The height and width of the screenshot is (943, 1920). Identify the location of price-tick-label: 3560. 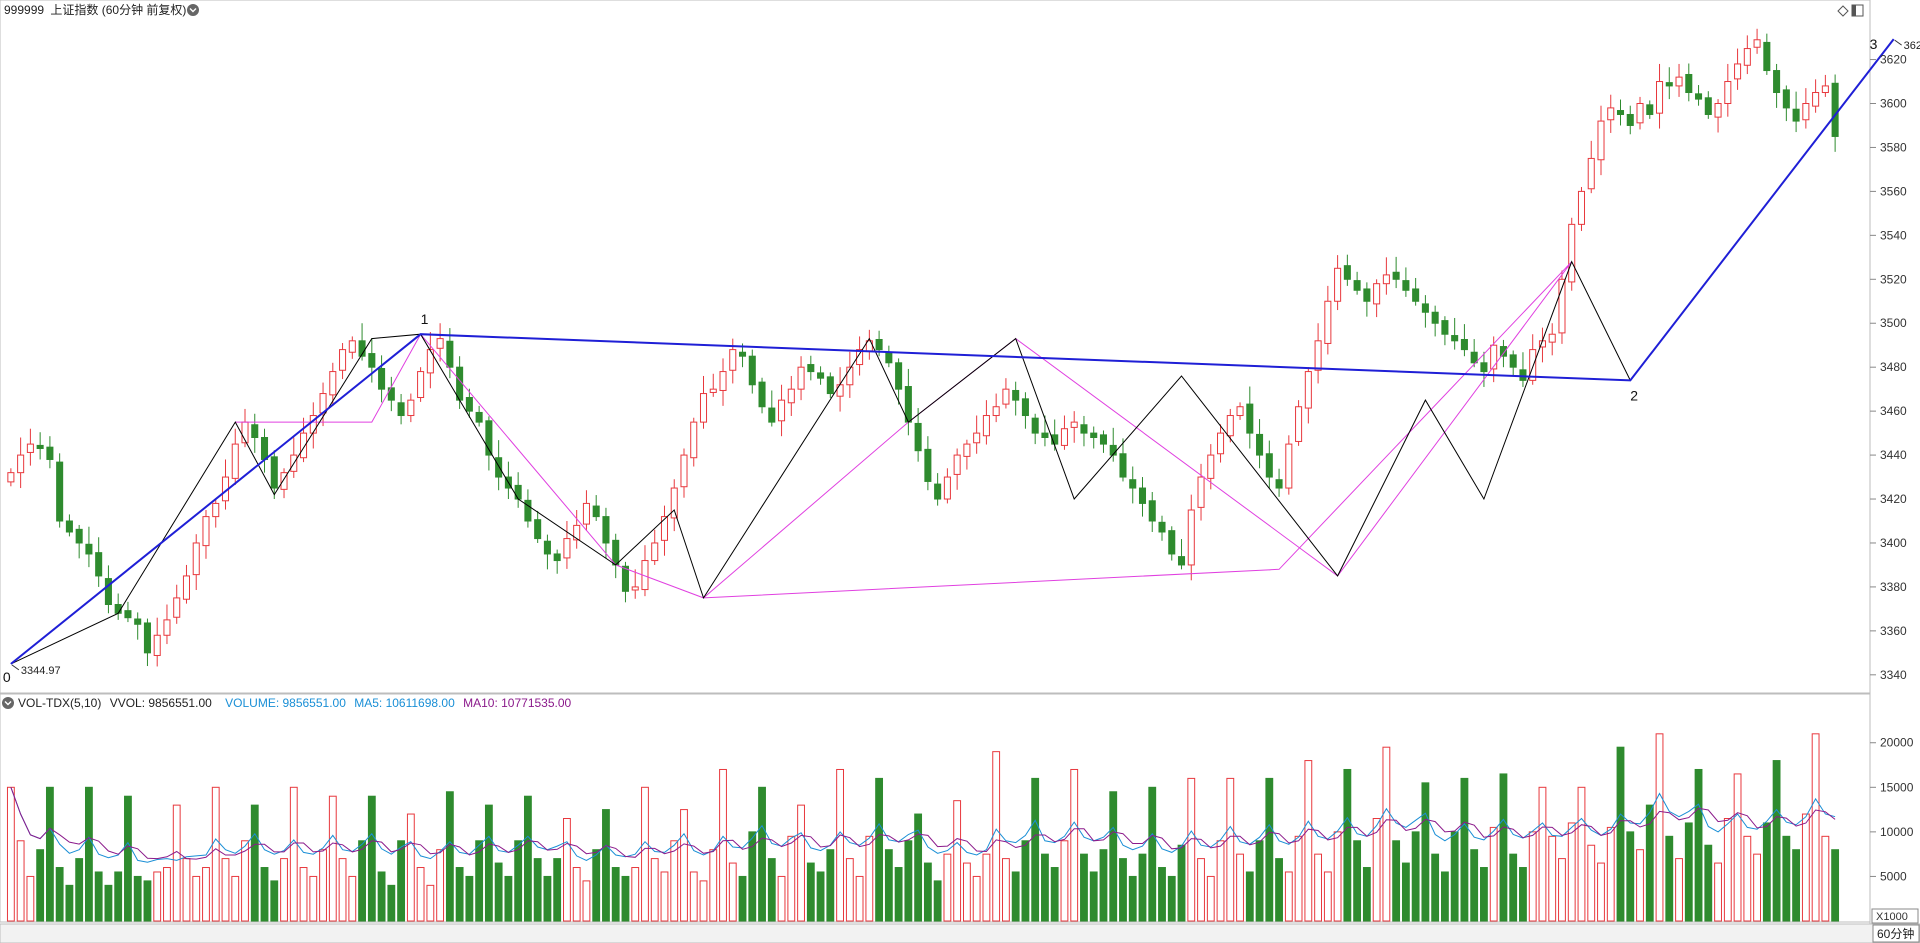
(1893, 191).